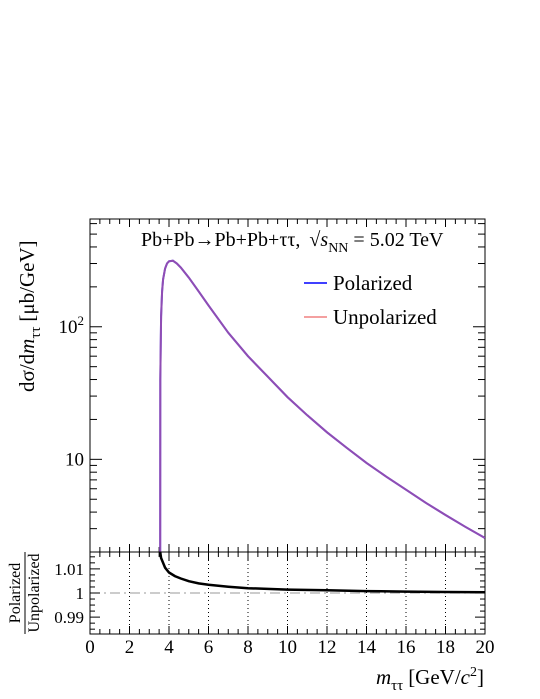 Image resolution: width=540 pixels, height=699 pixels. I want to click on x-tick-labels: 0 2 4 6 8 10 12 14 16 18 20, so click(289, 647).